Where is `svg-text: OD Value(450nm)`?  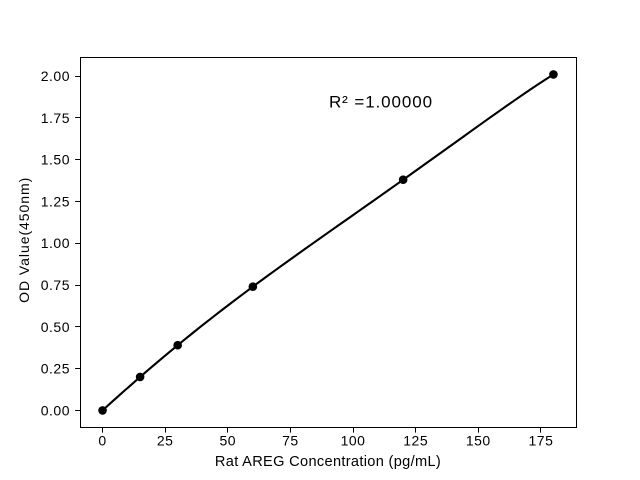 svg-text: OD Value(450nm) is located at coordinates (24, 240).